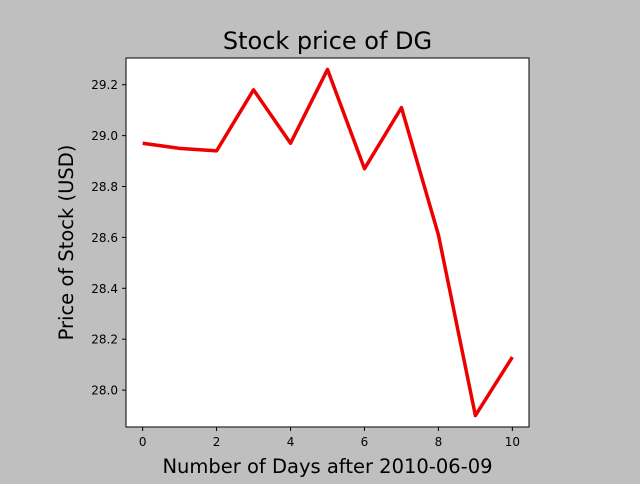 The image size is (640, 484). What do you see at coordinates (365, 442) in the screenshot?
I see `x-tick-label: 6` at bounding box center [365, 442].